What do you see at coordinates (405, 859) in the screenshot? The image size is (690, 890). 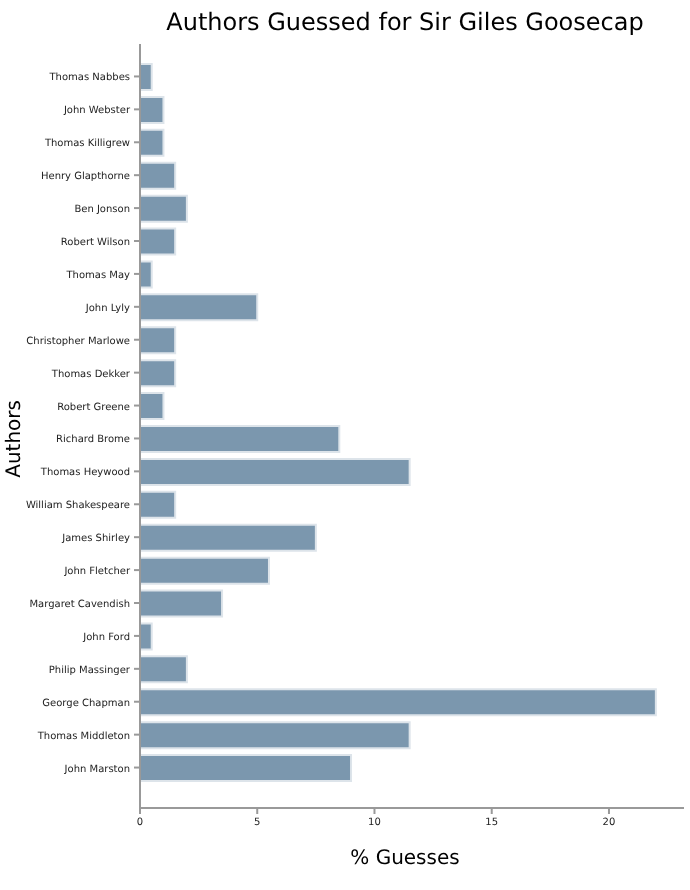 I see `x-axis-title: % Guesses` at bounding box center [405, 859].